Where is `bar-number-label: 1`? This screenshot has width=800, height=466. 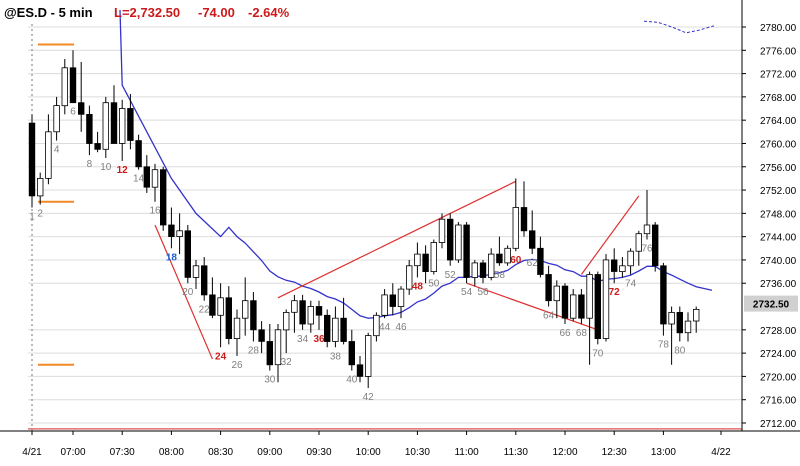 bar-number-label: 1 is located at coordinates (32, 217).